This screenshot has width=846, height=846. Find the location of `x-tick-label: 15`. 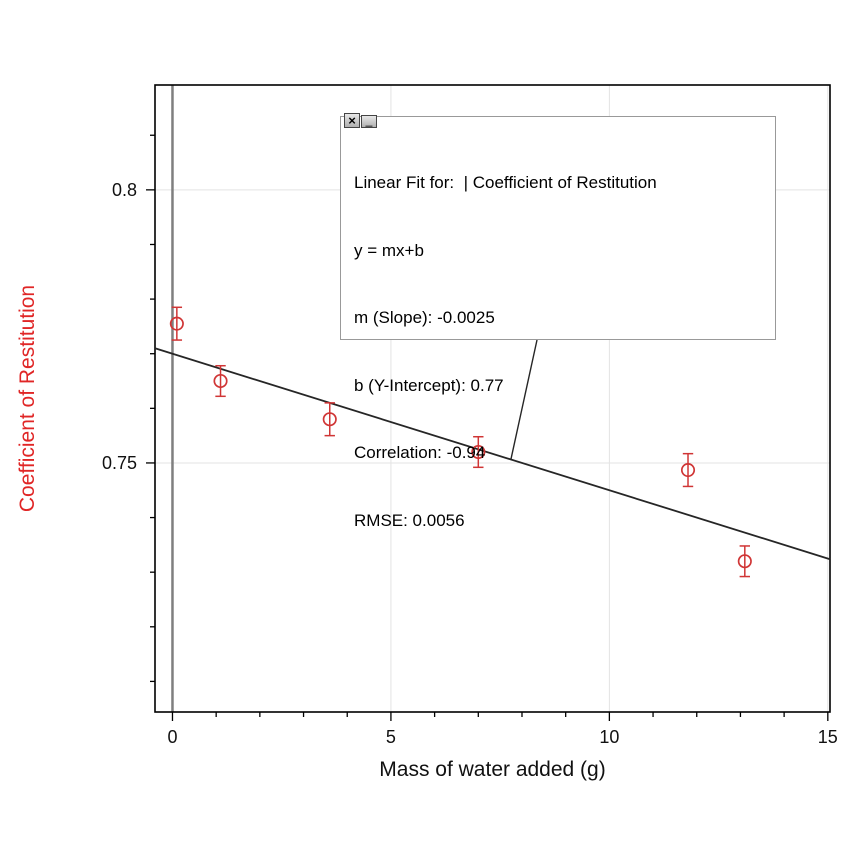

x-tick-label: 15 is located at coordinates (828, 737).